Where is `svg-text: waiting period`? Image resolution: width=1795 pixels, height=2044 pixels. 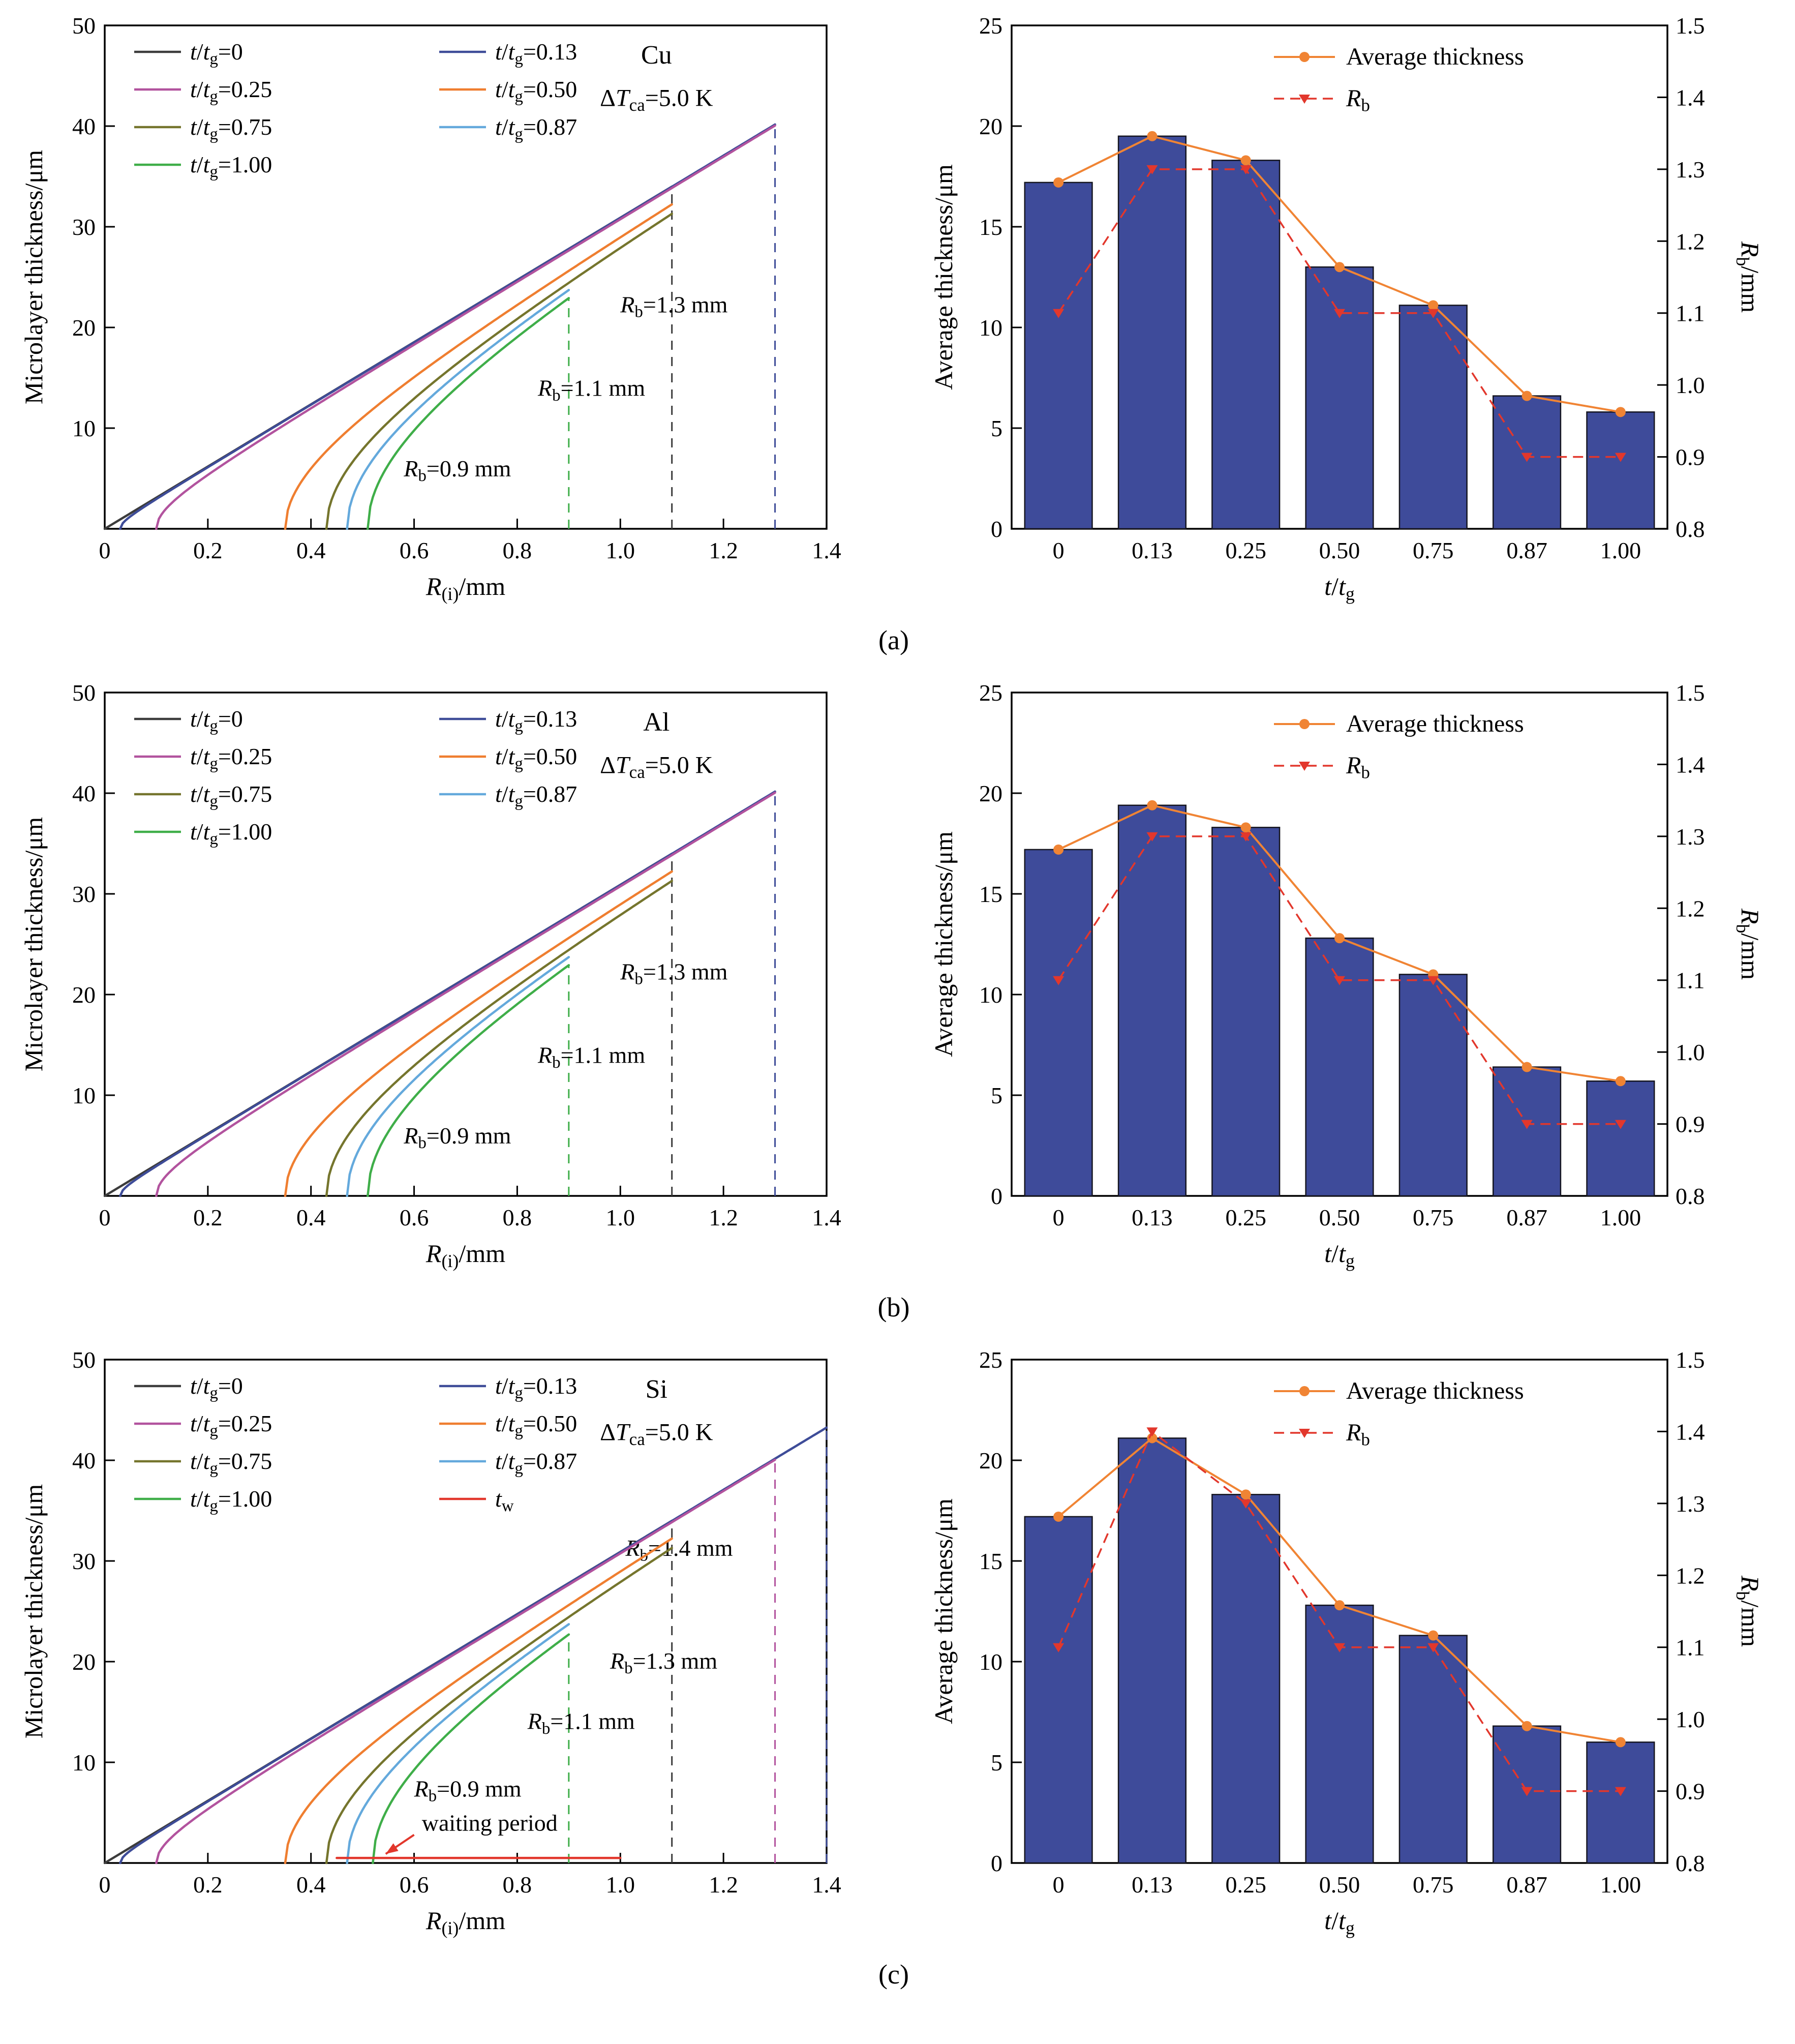
svg-text: waiting period is located at coordinates (490, 1823).